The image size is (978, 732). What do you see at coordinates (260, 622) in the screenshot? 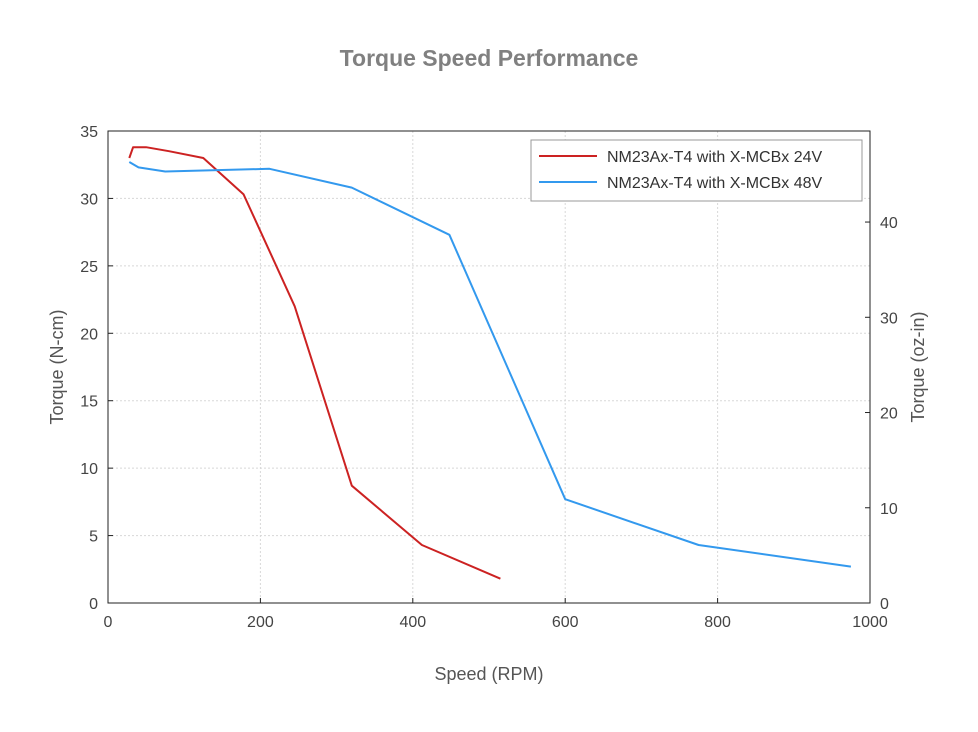
I see `x-tick-label: 200` at bounding box center [260, 622].